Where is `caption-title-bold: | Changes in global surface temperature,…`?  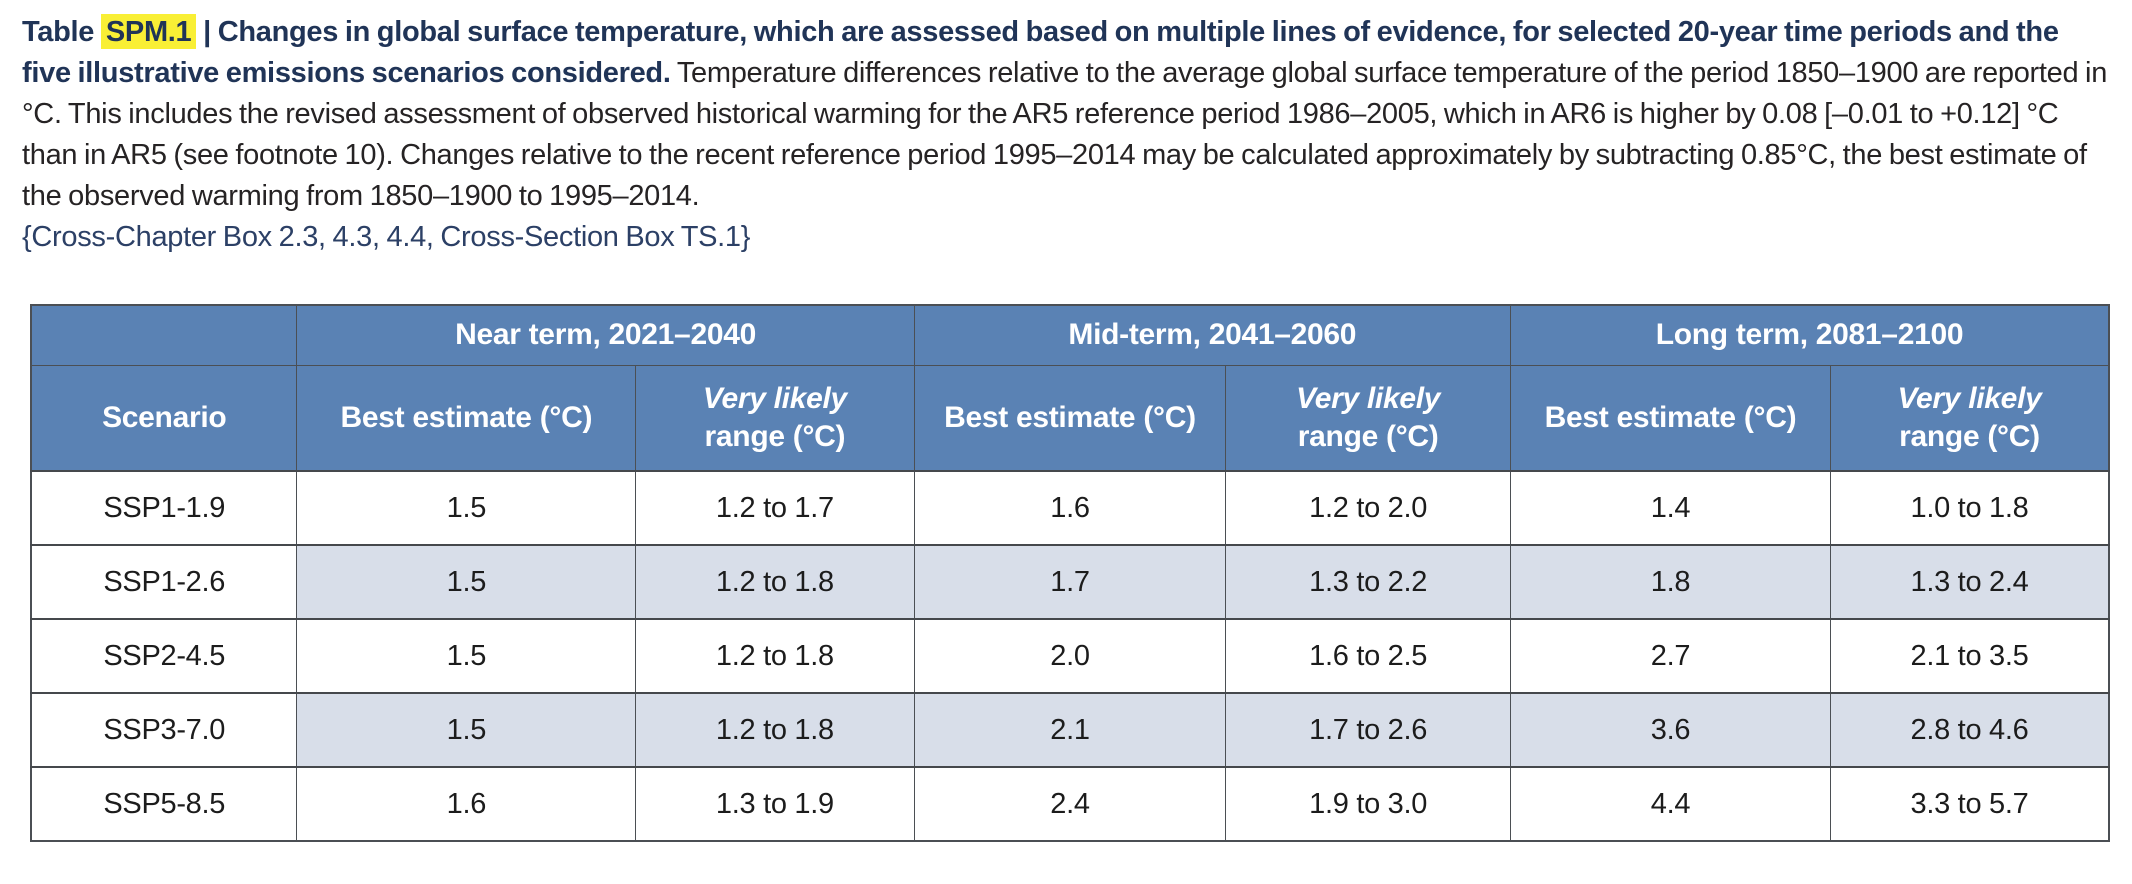
caption-title-bold: | Changes in global surface temperature,… is located at coordinates (1040, 52).